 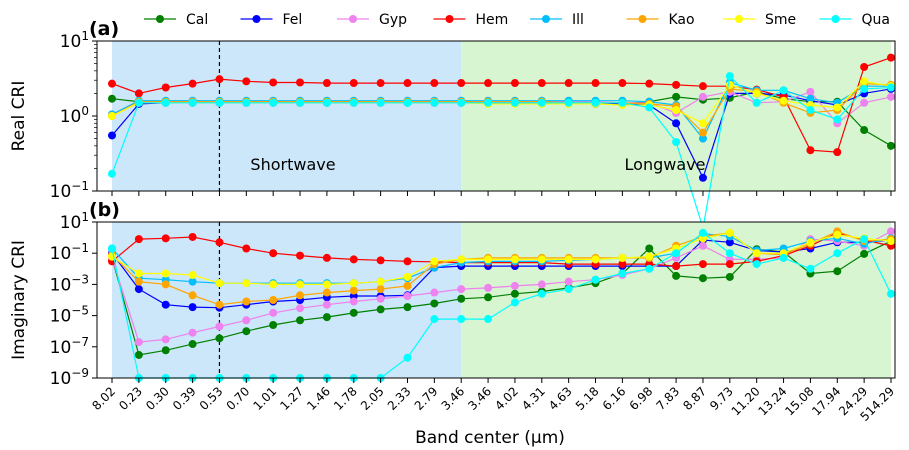 I want to click on y-axis-label: Imaginary CRI, so click(x=19, y=300).